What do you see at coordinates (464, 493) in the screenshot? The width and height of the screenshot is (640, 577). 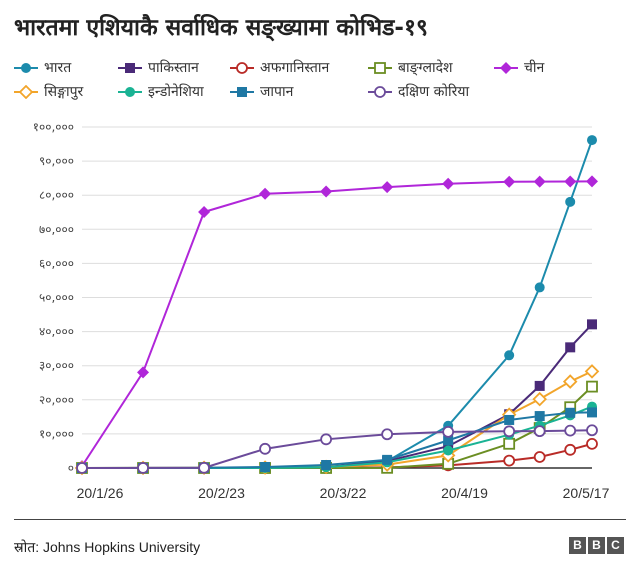 I see `x-tick-label: 20/4/19` at bounding box center [464, 493].